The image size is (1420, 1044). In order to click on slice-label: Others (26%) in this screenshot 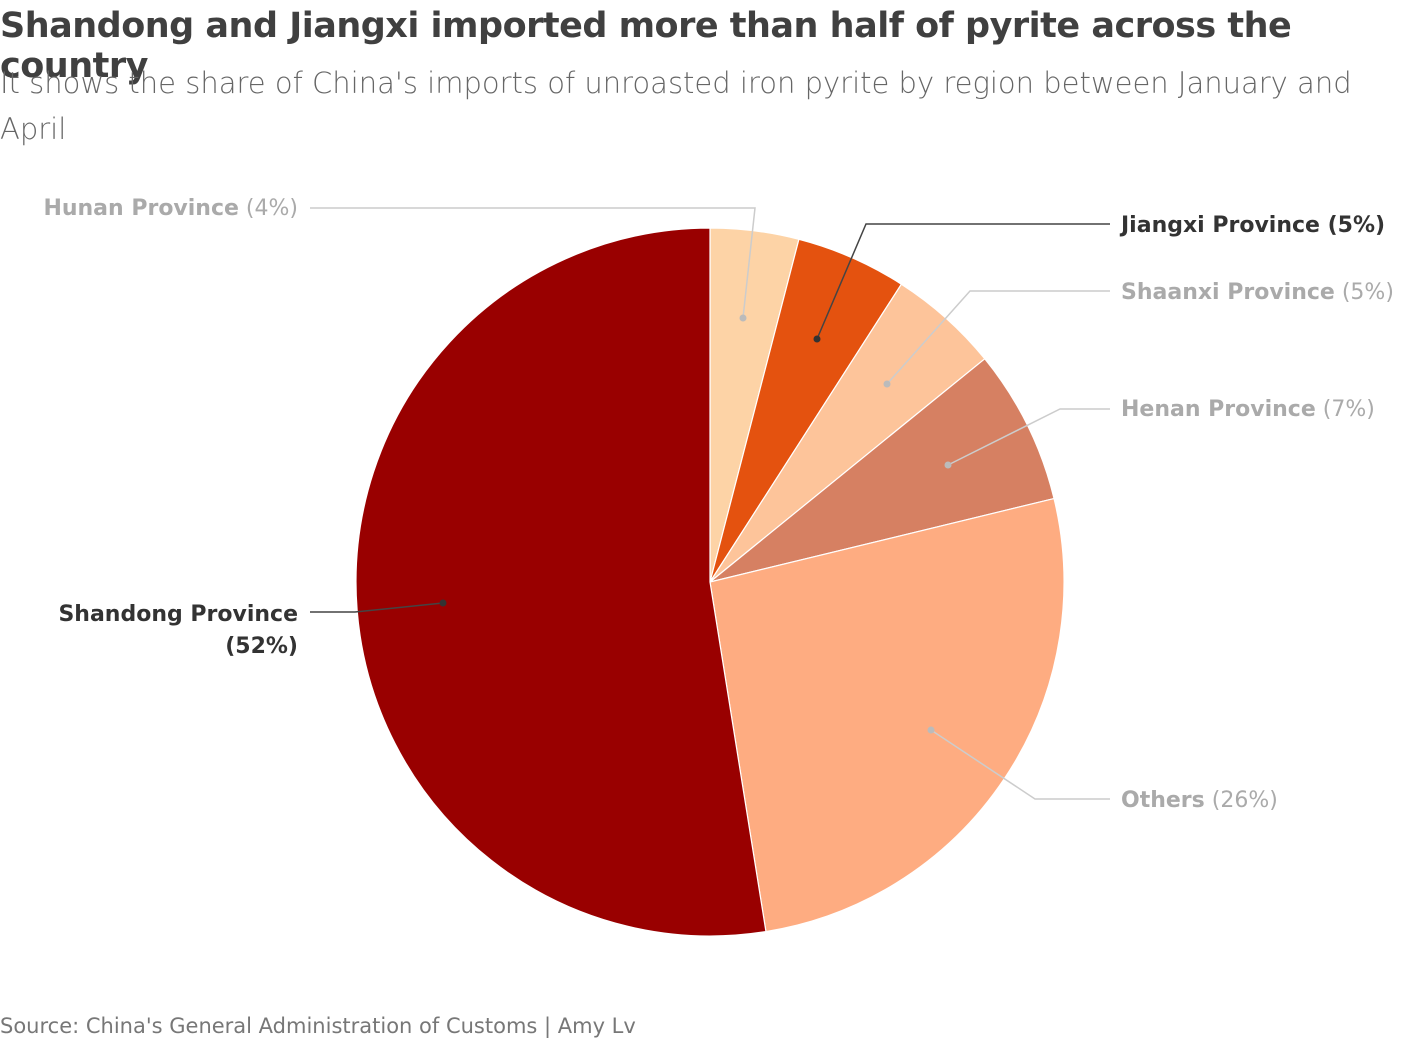, I will do `click(1199, 800)`.